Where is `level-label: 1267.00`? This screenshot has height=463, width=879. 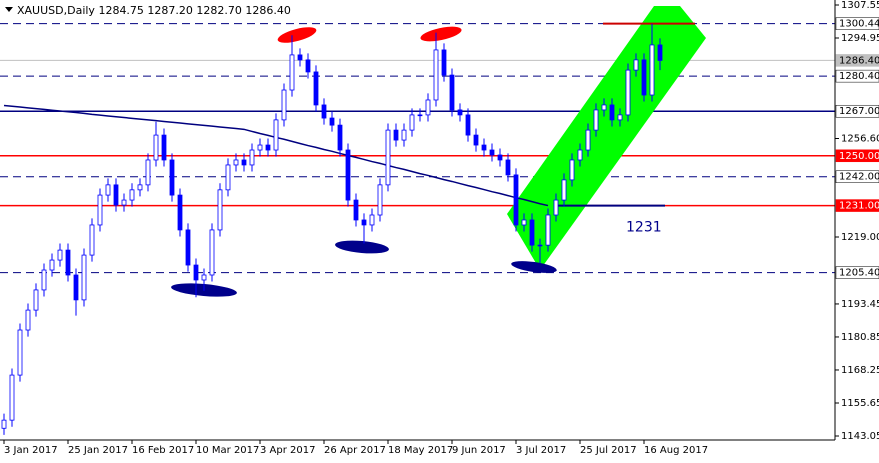
level-label: 1267.00 is located at coordinates (859, 111).